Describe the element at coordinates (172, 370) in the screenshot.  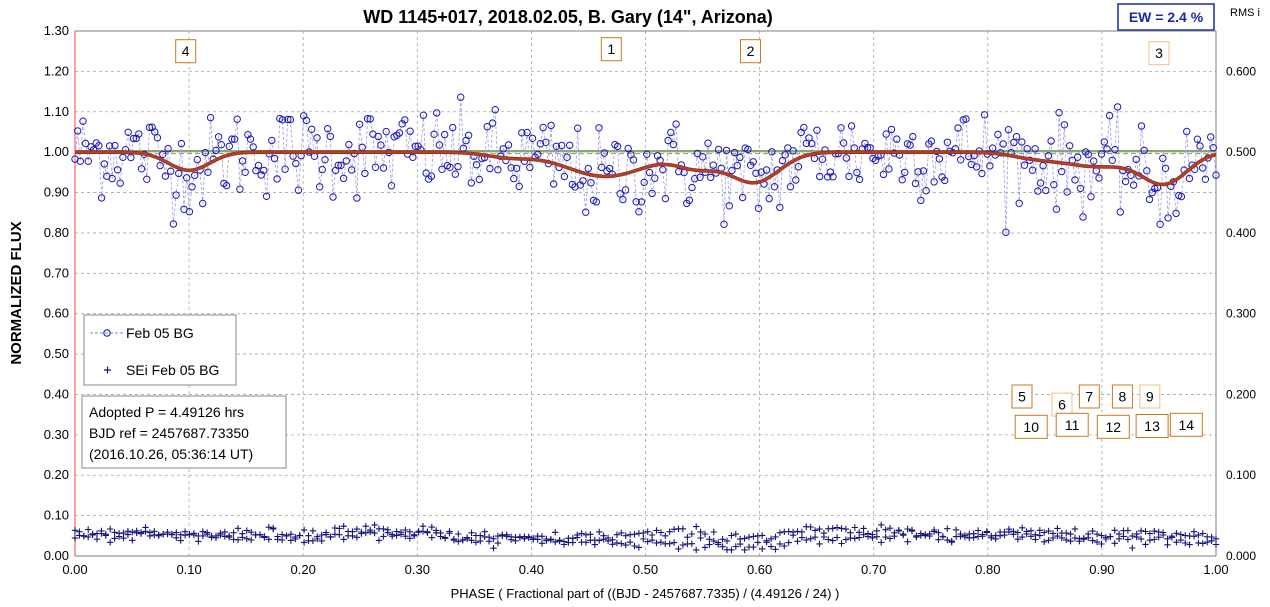
I see `legend-series2-label: SEi Feb 05 BG` at that location.